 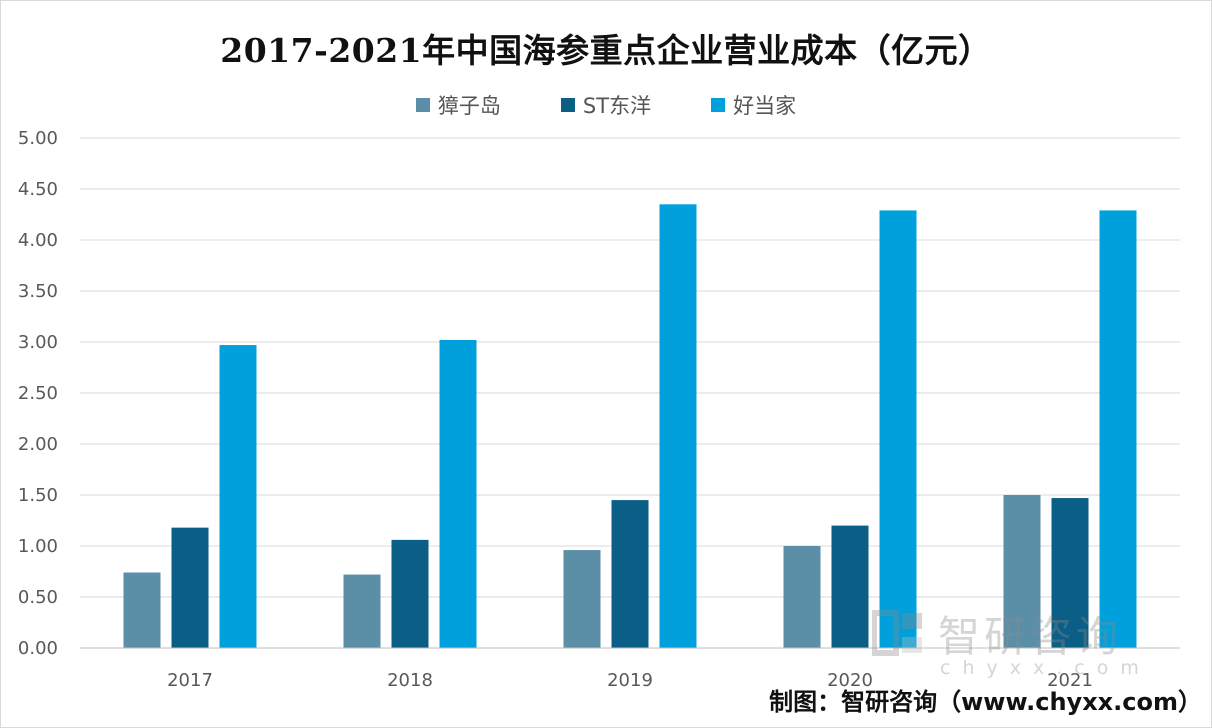 I want to click on y-tick-label: 1.00, so click(x=38, y=546).